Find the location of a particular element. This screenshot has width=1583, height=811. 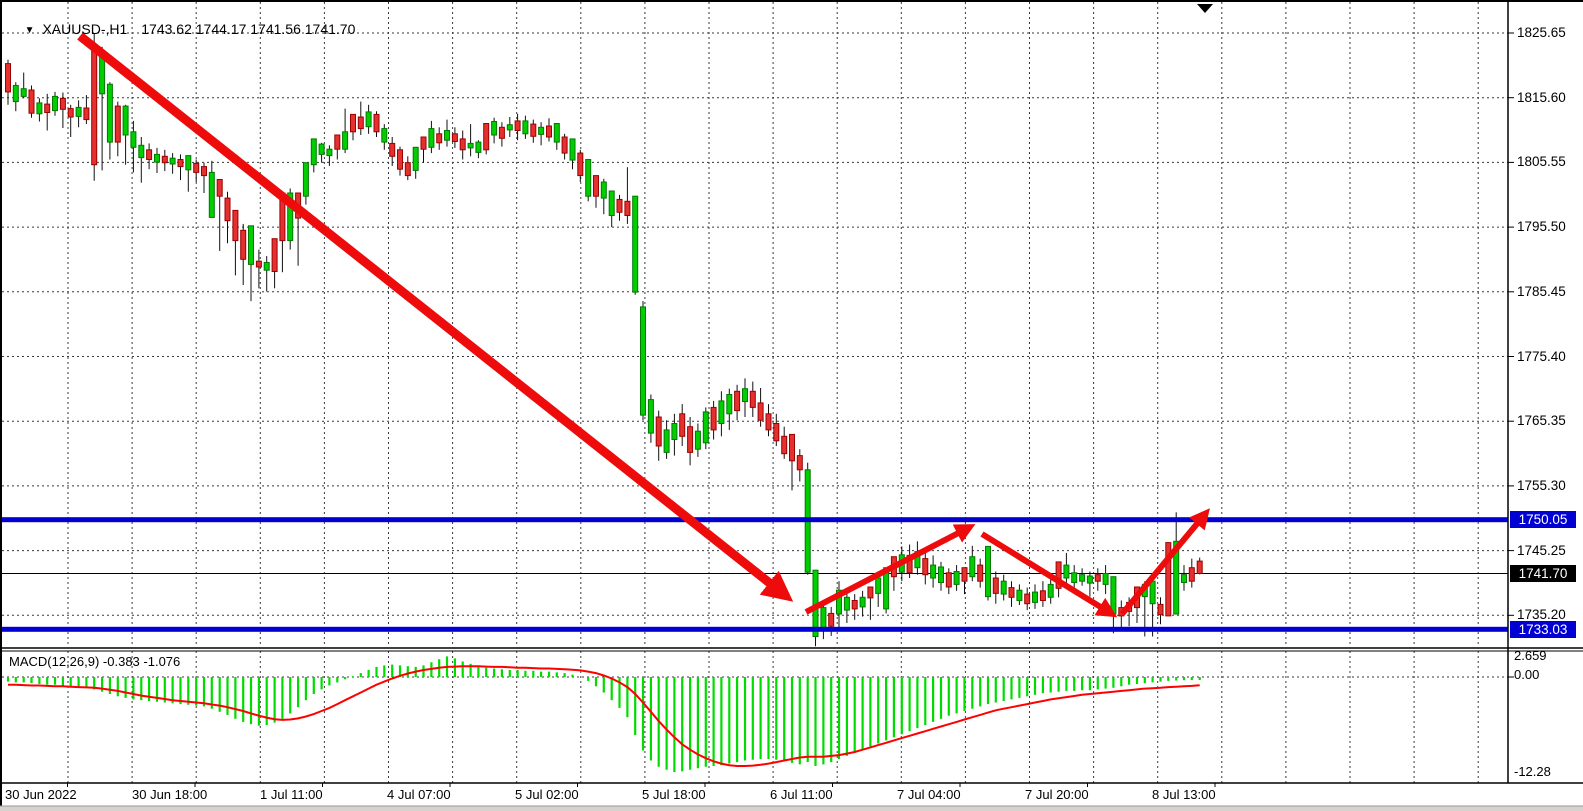

chart-shift-marker-icon is located at coordinates (1205, 8).